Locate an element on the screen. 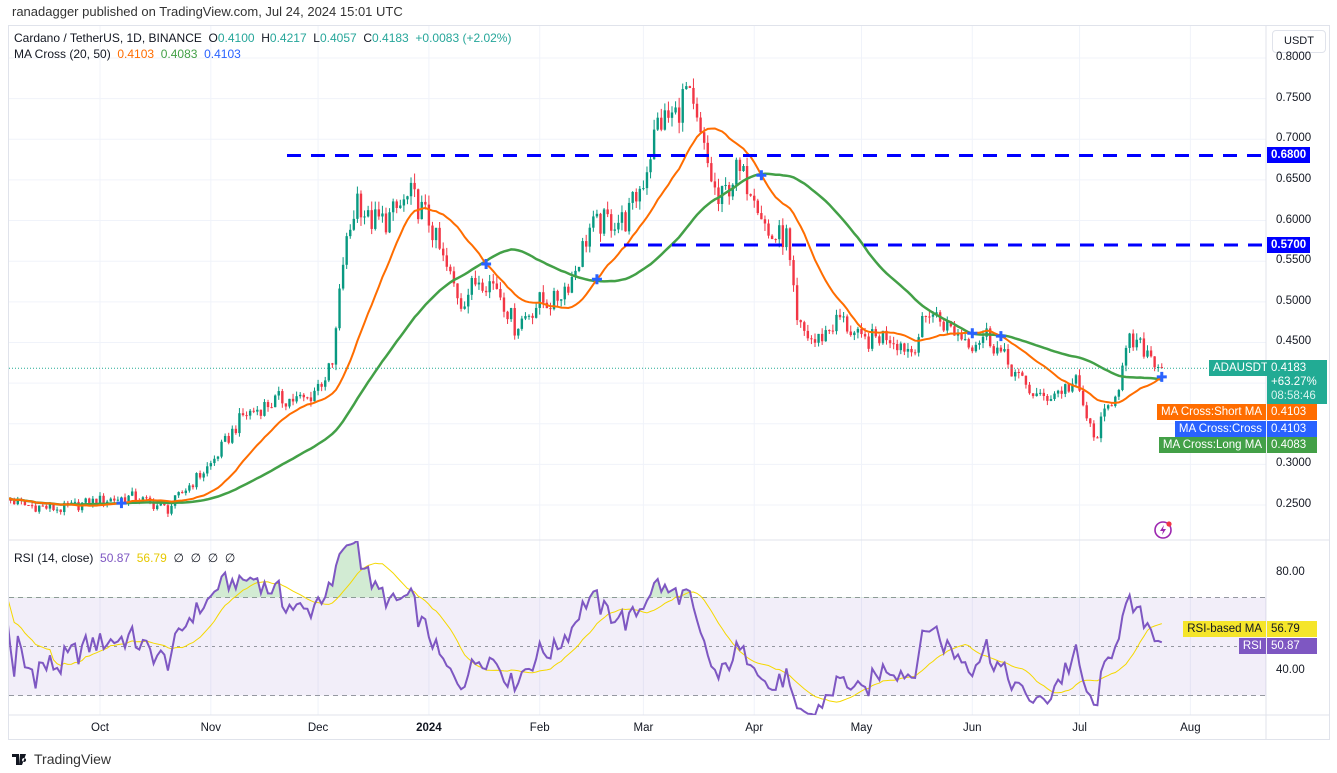 This screenshot has height=773, width=1337. symbol-title: Cardano / TetherUS, 1D, BINANCE is located at coordinates (108, 38).